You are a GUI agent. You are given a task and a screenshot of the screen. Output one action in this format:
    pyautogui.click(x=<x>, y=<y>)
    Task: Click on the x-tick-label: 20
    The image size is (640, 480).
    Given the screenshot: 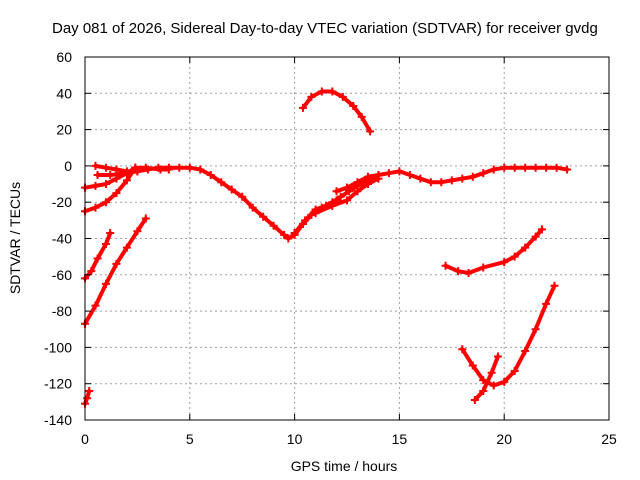 What is the action you would take?
    pyautogui.click(x=504, y=439)
    